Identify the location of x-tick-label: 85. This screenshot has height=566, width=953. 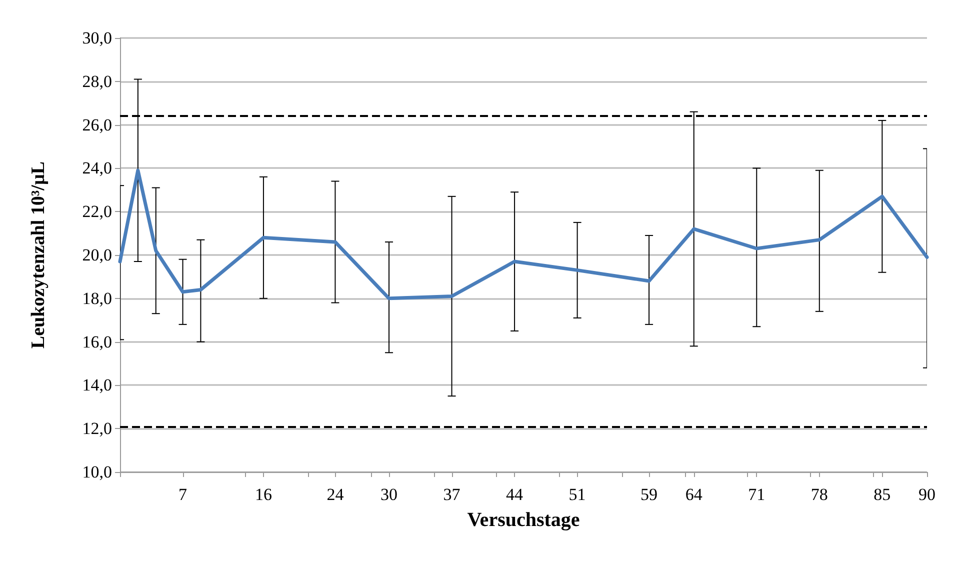
(882, 494).